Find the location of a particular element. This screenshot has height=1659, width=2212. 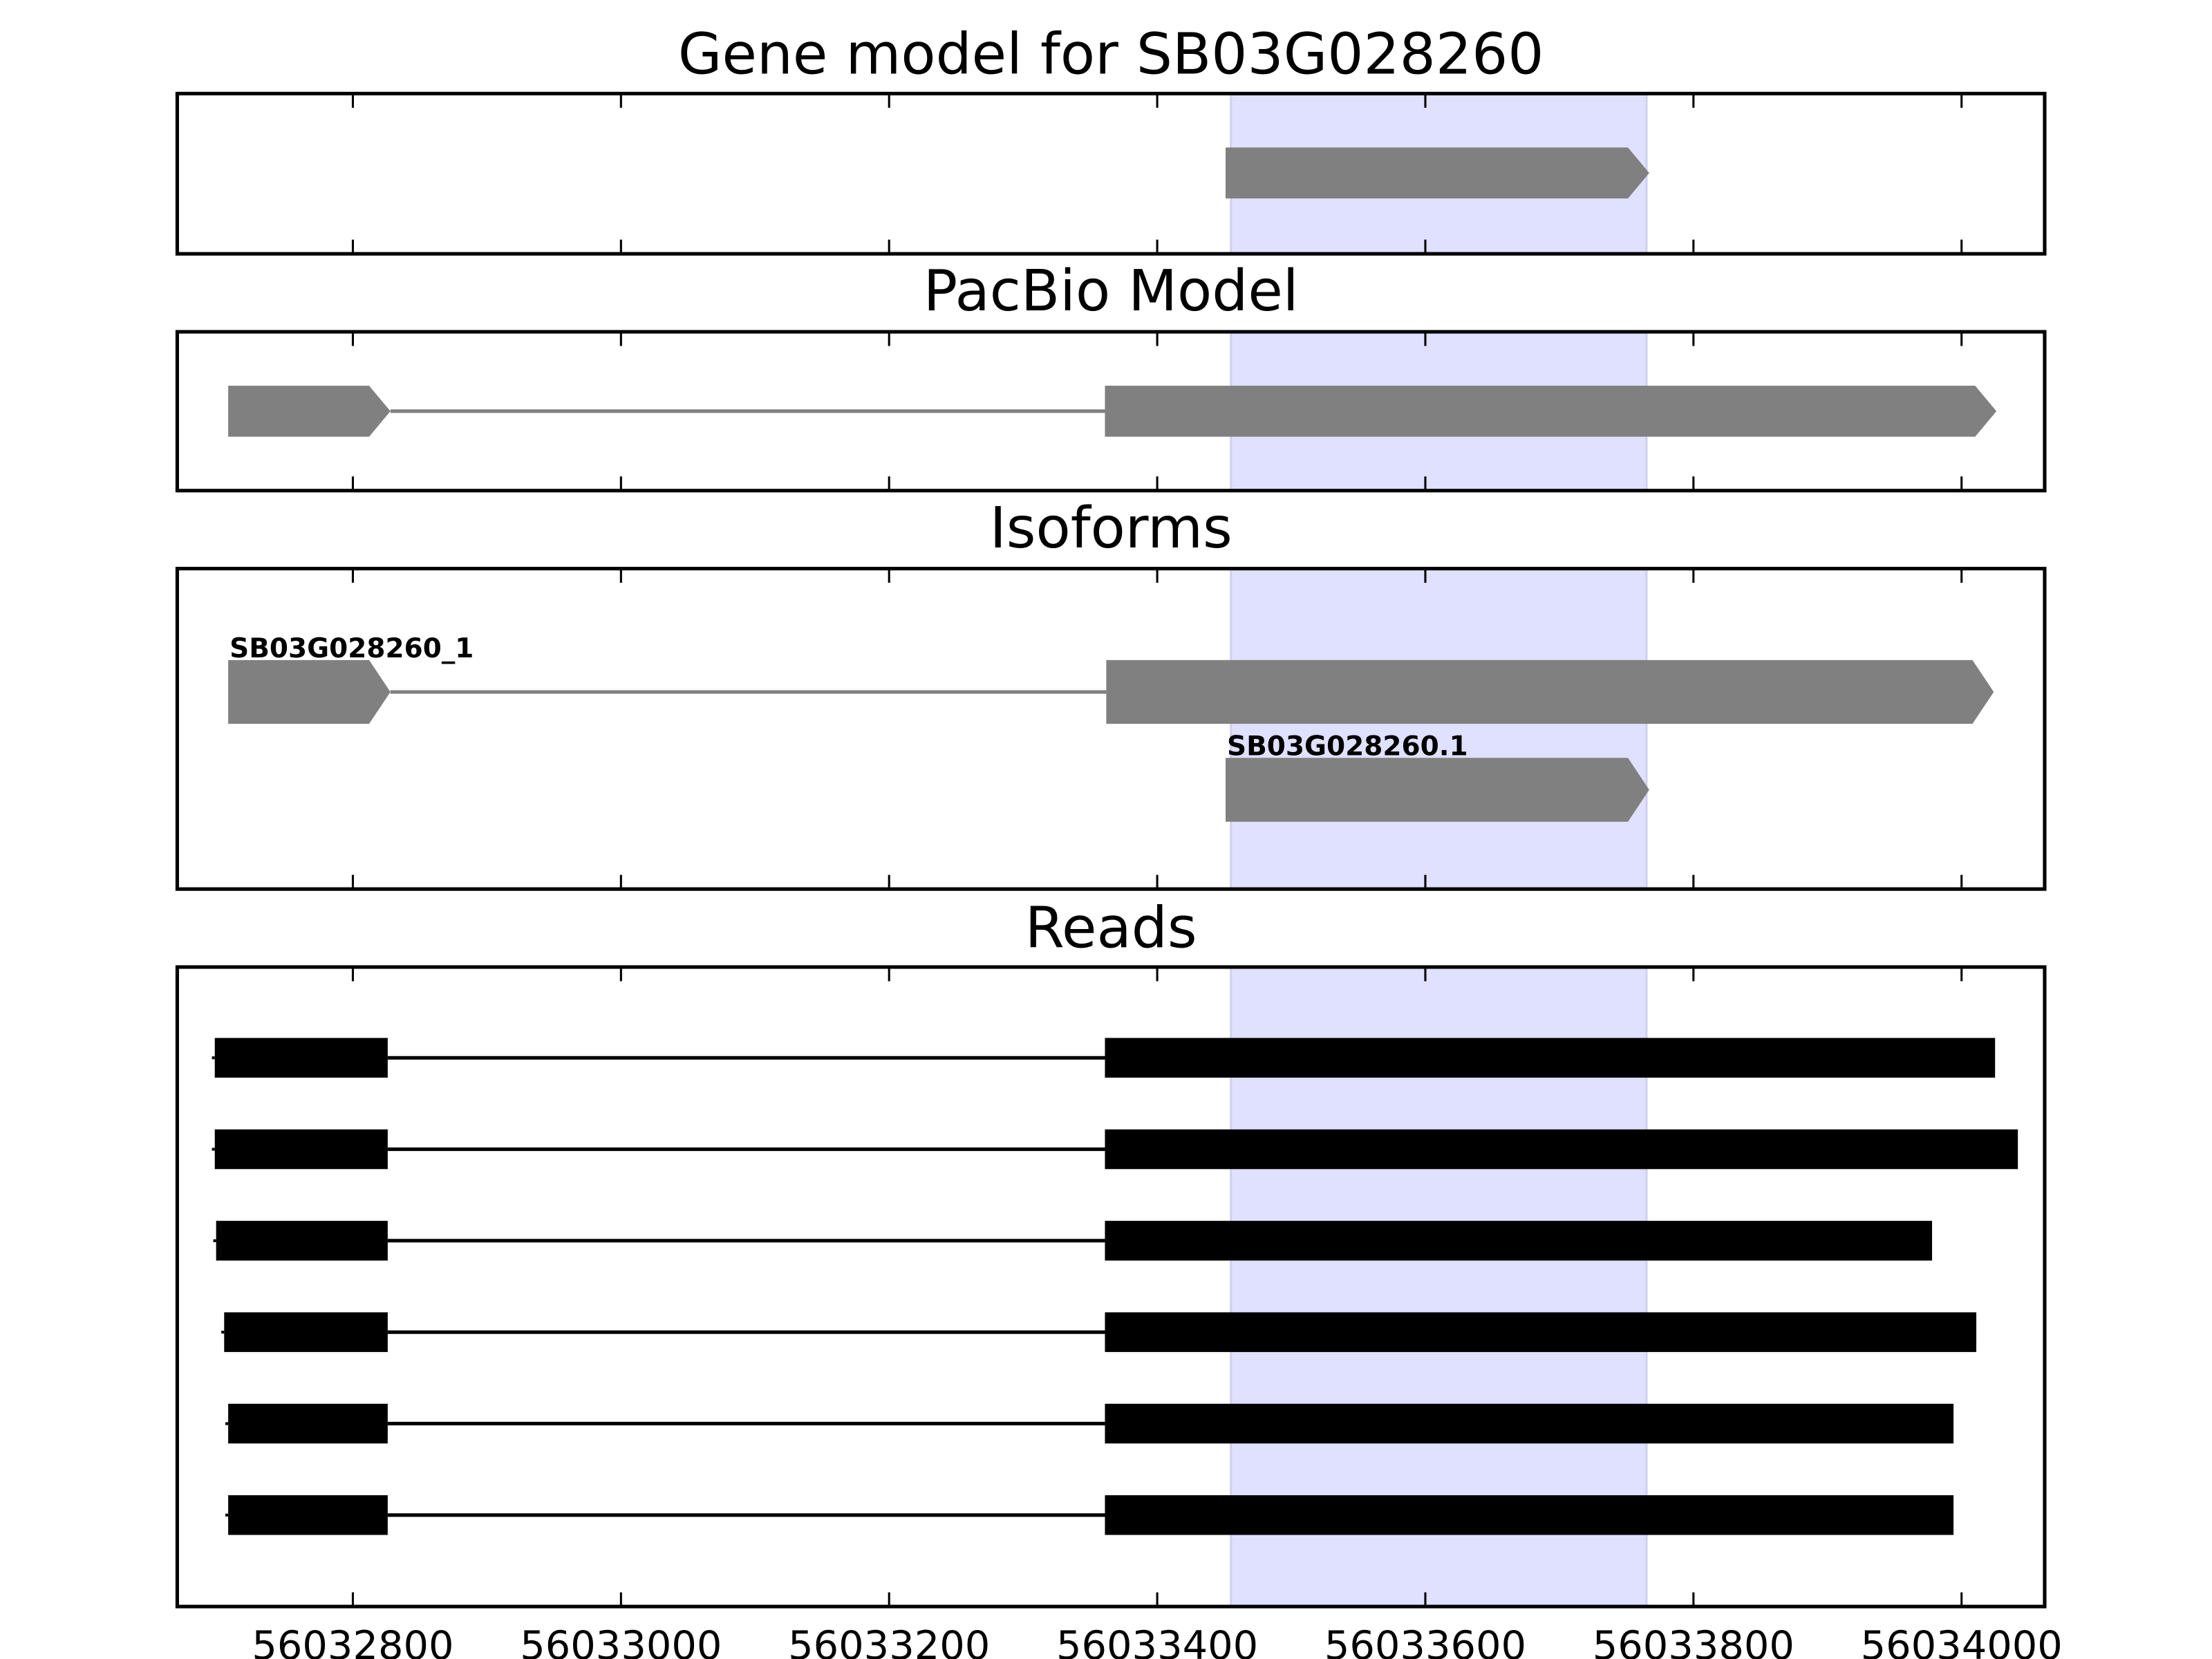

x-tick-label: 56033400 is located at coordinates (1157, 1640).